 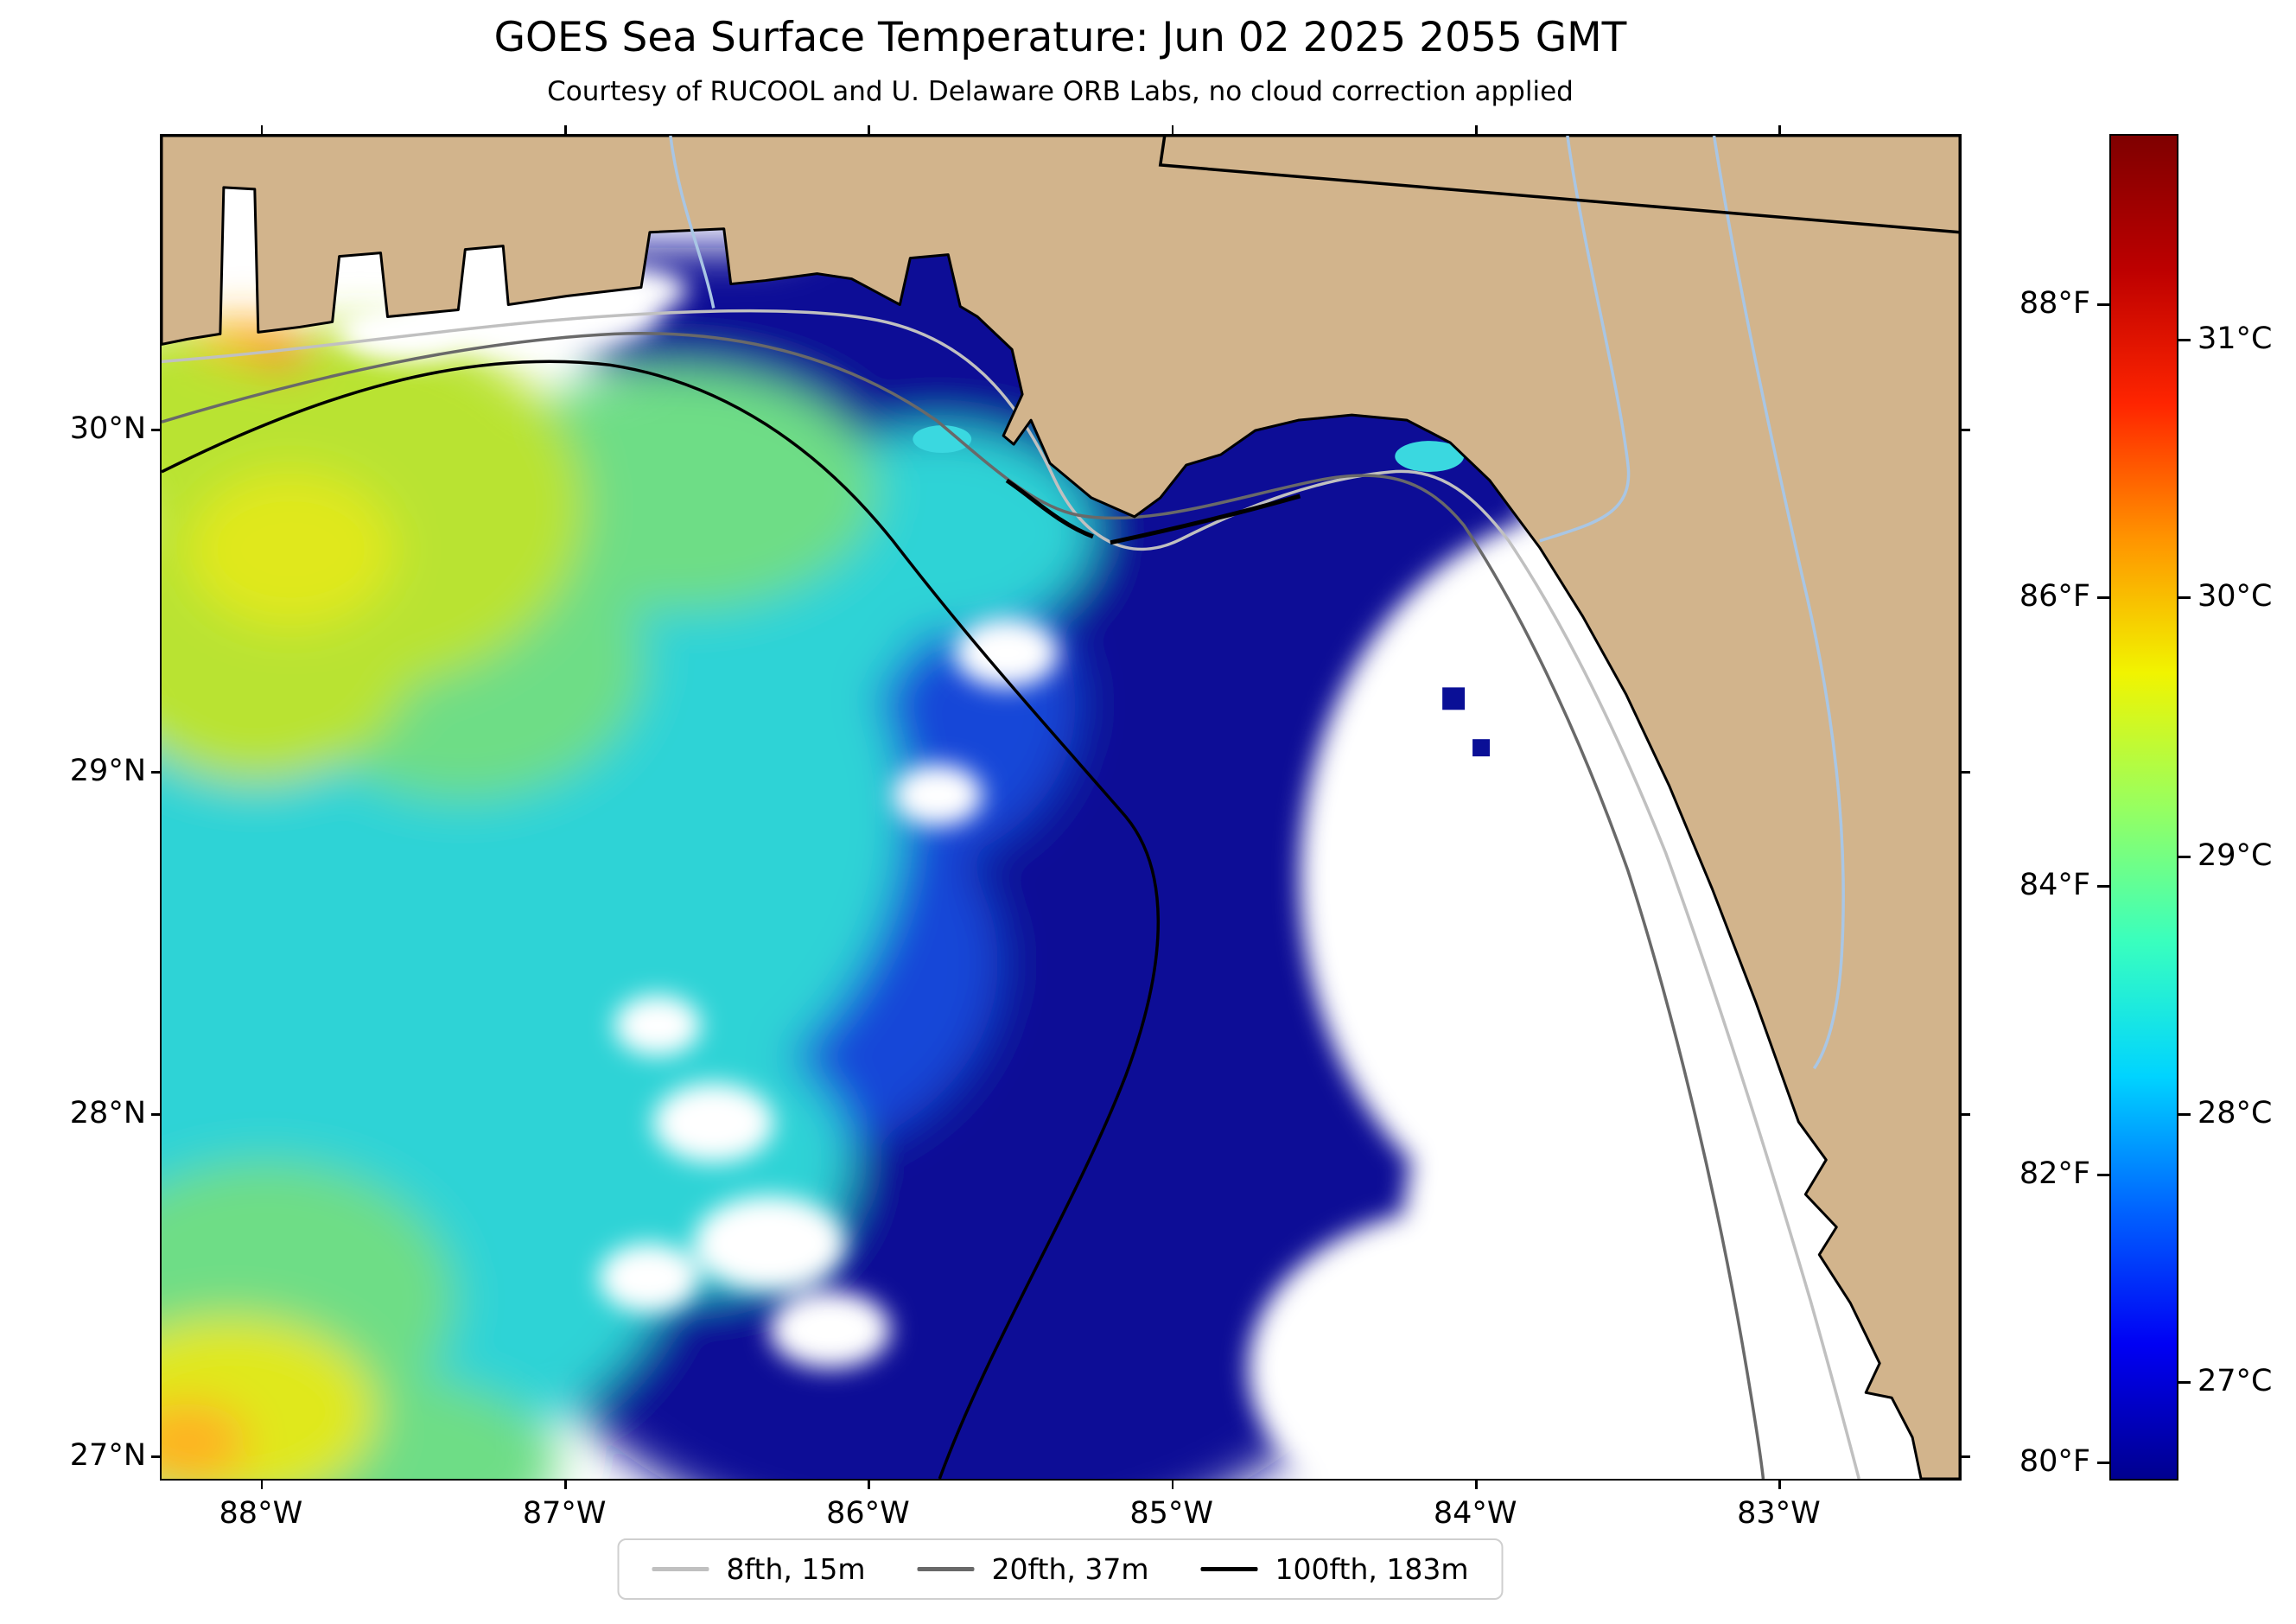 I want to click on y-tick-label: 27°N, so click(x=107, y=1456).